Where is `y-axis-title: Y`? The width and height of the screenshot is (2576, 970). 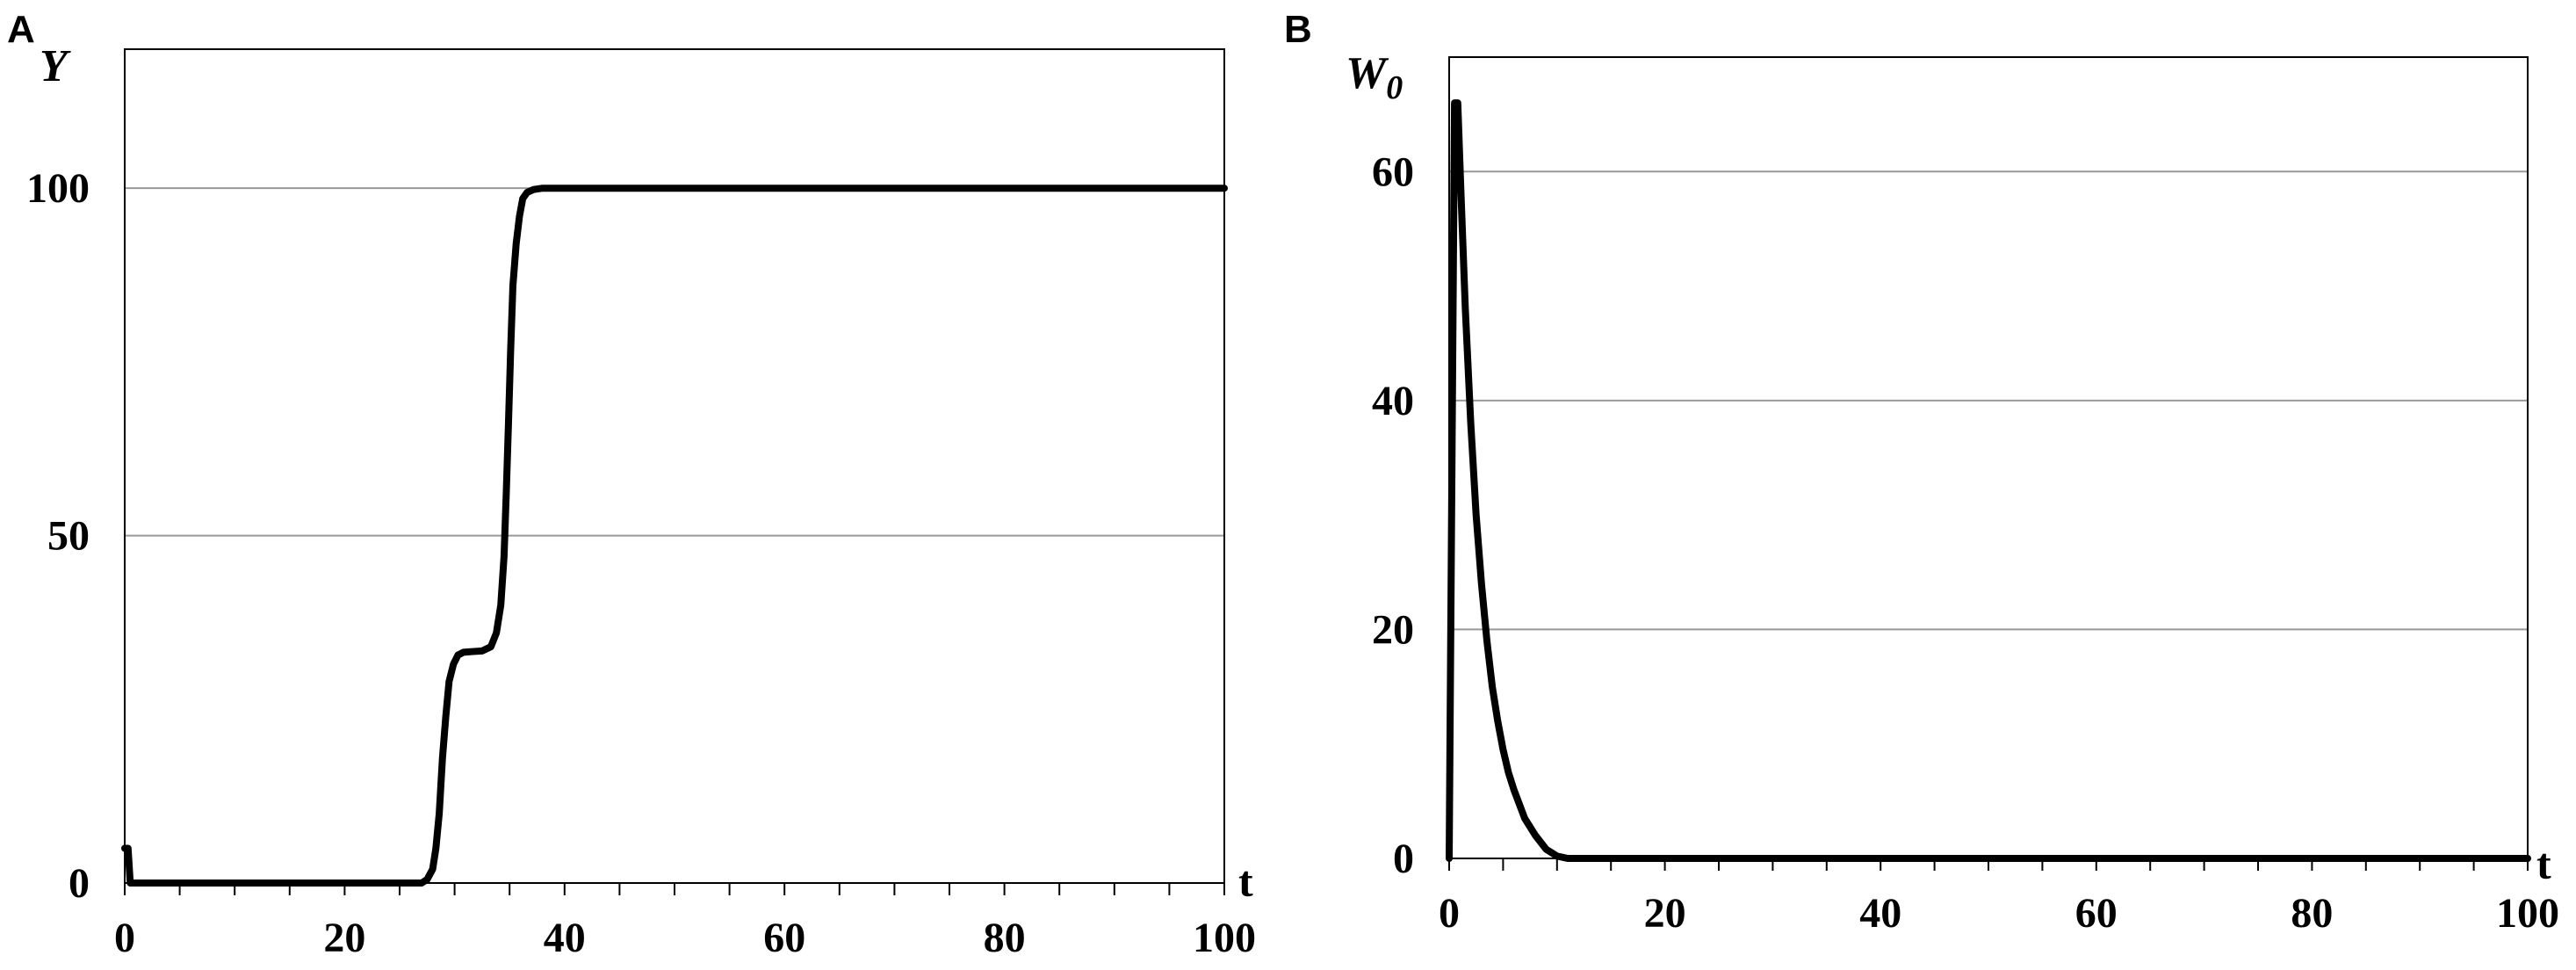
y-axis-title: Y is located at coordinates (55, 66).